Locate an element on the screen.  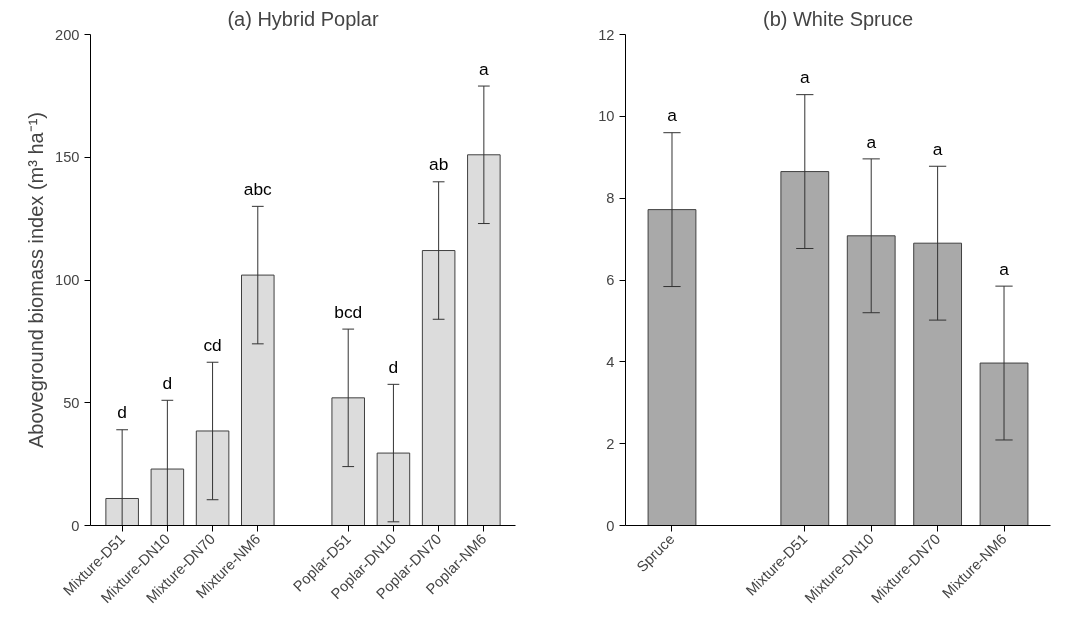
annotation: cd is located at coordinates (212, 344).